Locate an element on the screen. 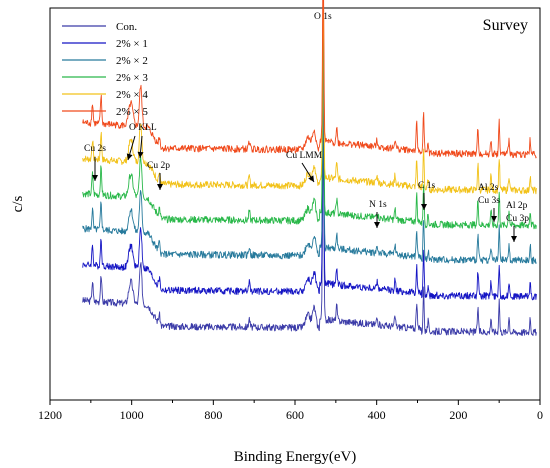  x-tick-label: 200 is located at coordinates (458, 415).